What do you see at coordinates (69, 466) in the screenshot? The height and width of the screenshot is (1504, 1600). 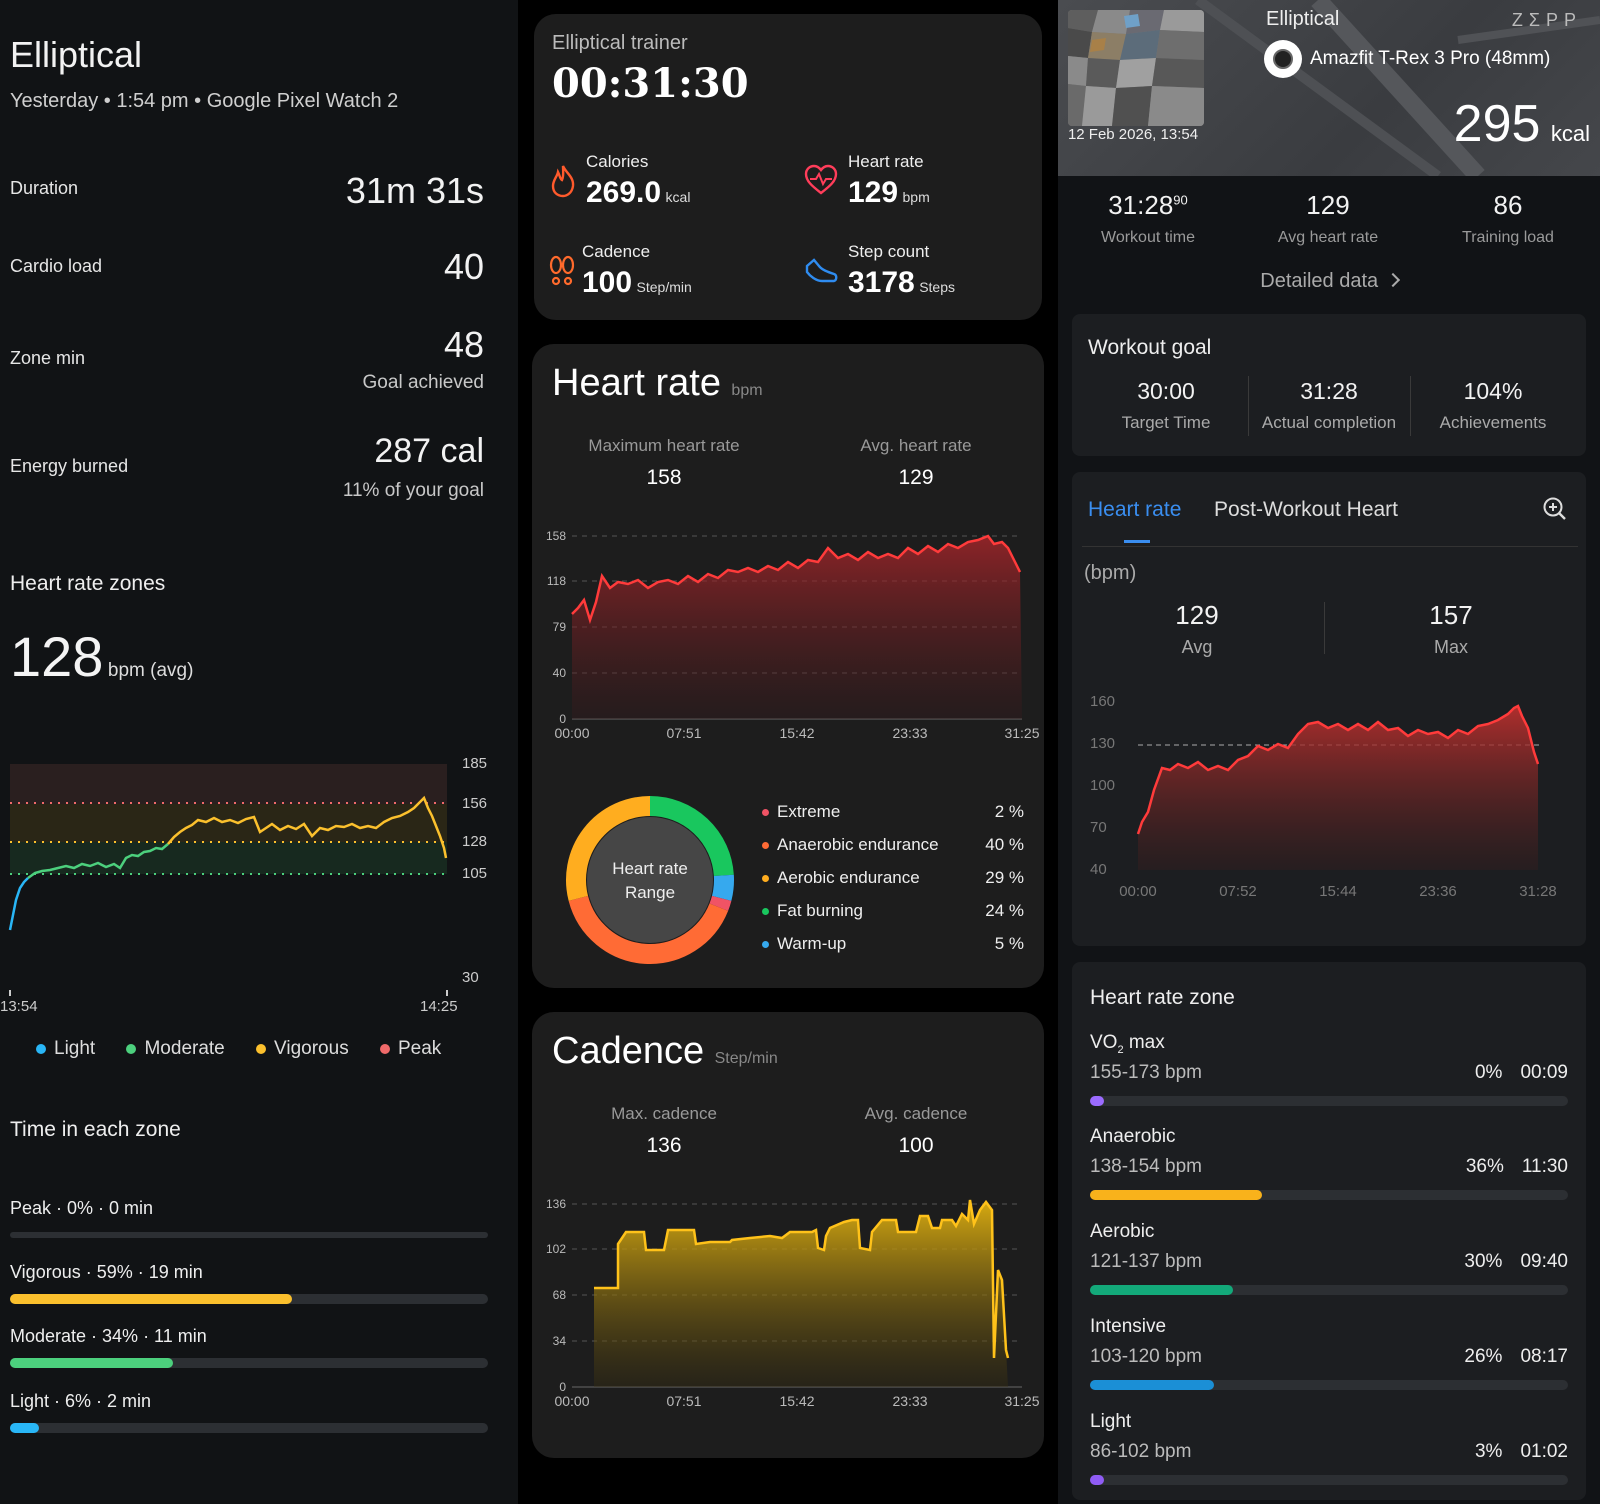 I see `stat-label-energy: Energy burned` at bounding box center [69, 466].